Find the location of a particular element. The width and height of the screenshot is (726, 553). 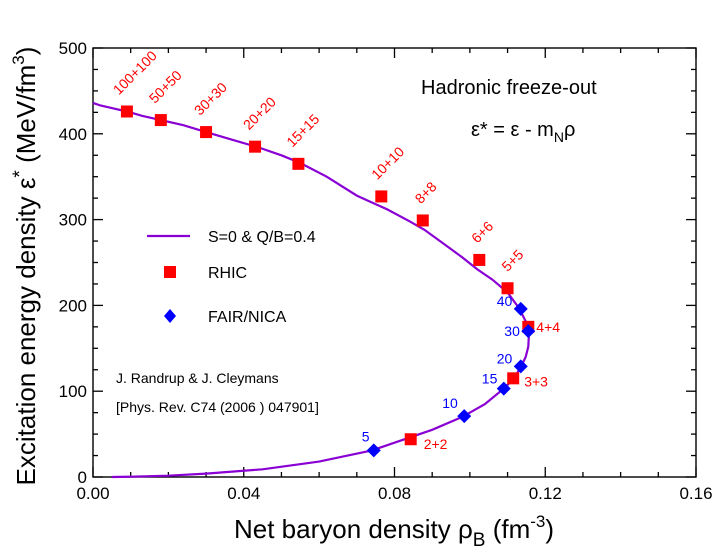

fair-nica-markers is located at coordinates (451, 379).